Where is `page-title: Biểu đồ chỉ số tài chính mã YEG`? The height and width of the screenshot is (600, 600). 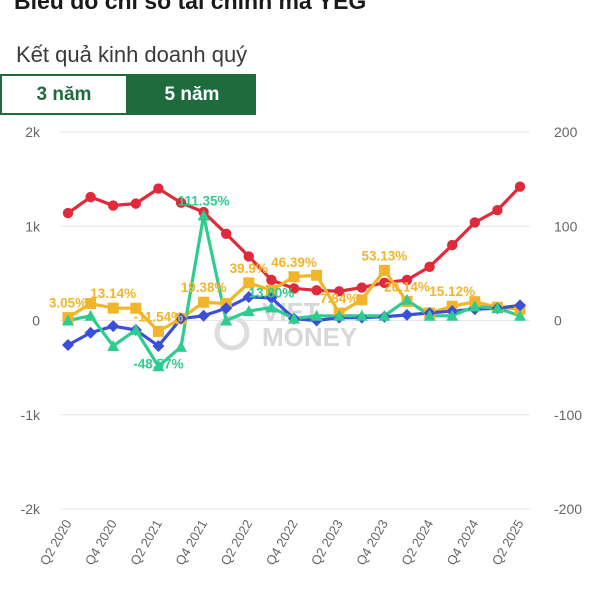
page-title: Biểu đồ chỉ số tài chính mã YEG is located at coordinates (190, 7).